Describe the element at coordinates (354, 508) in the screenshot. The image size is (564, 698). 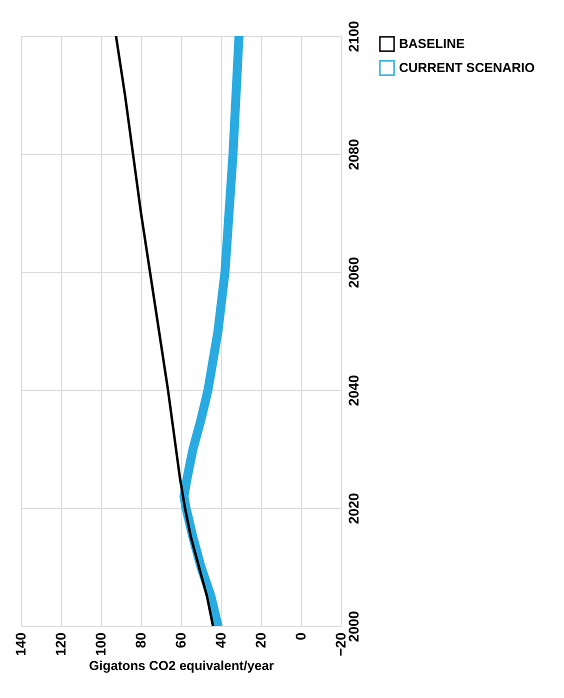
I see `y-tick-label: 2020` at that location.